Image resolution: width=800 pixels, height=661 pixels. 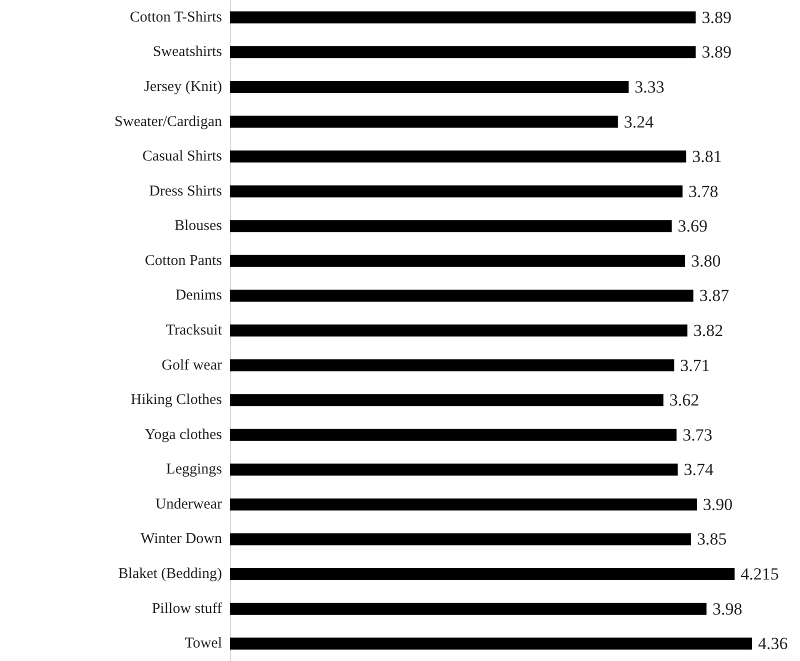 I want to click on y-tick-label: Jersey (Knit), so click(x=183, y=86).